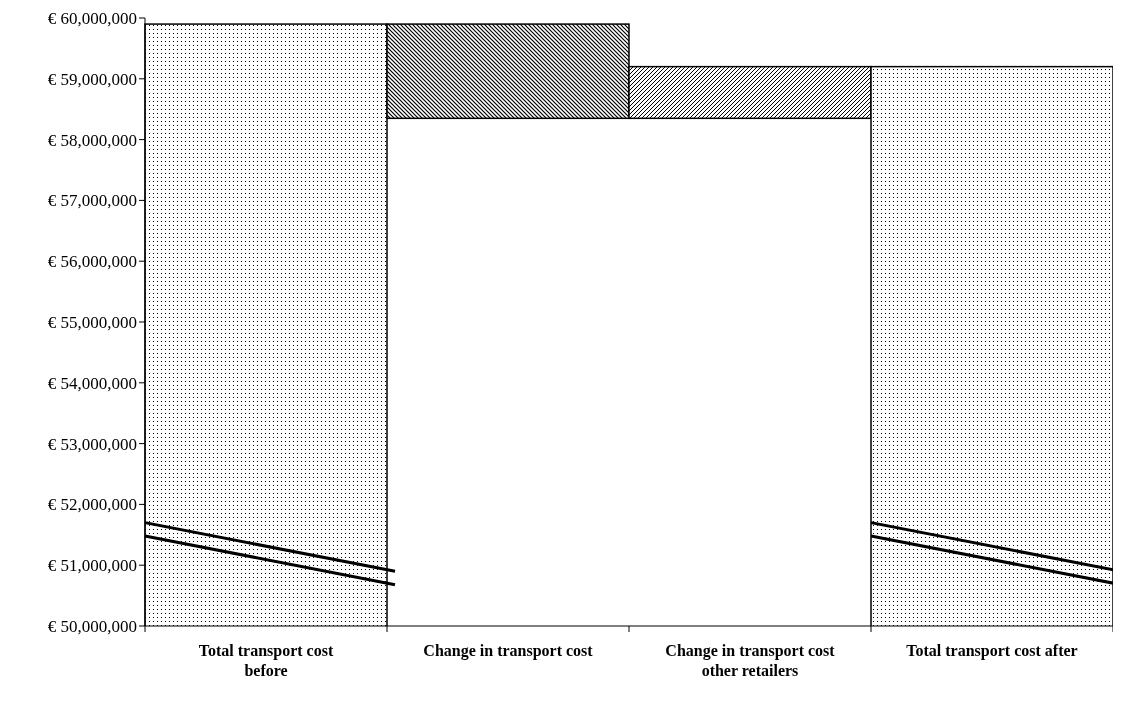 This screenshot has width=1121, height=702. Describe the element at coordinates (508, 651) in the screenshot. I see `x-tick-label: Change in transport cost` at that location.